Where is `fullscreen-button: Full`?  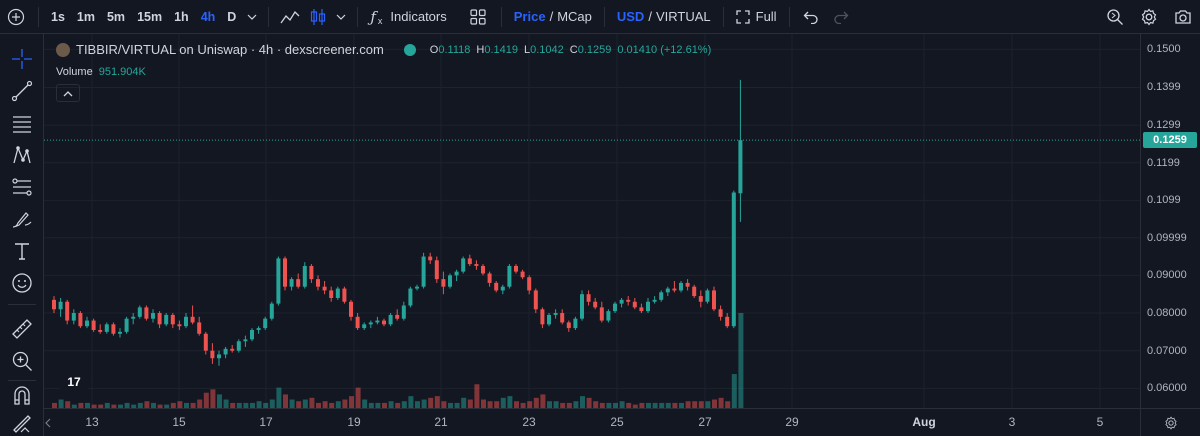
fullscreen-button: Full is located at coordinates (756, 17).